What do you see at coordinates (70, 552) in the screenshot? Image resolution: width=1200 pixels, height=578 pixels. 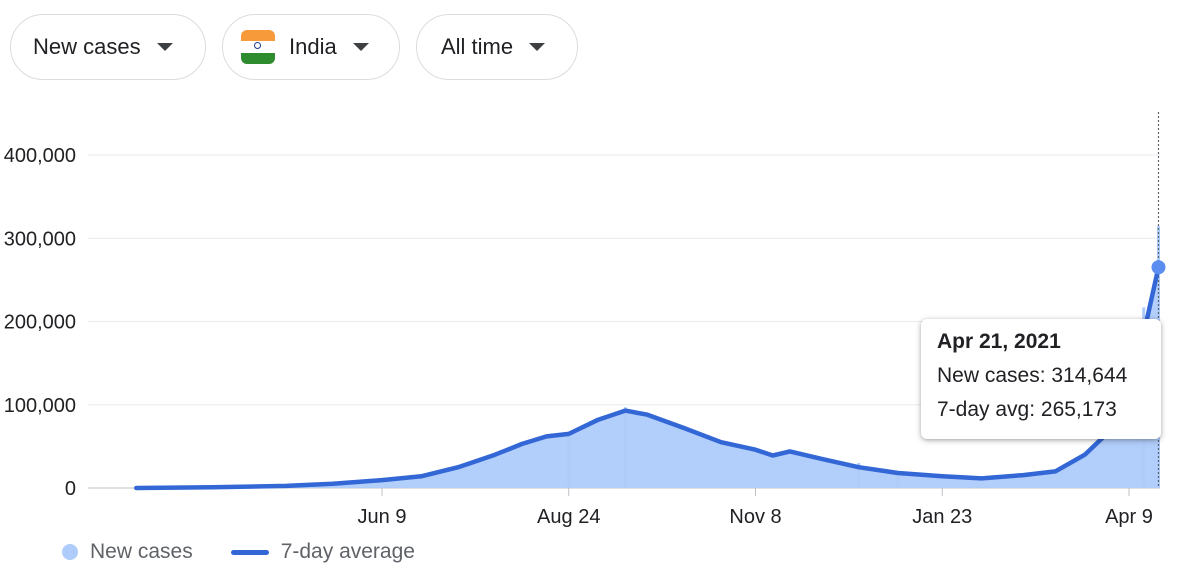 I see `legend-new-cases-swatch` at bounding box center [70, 552].